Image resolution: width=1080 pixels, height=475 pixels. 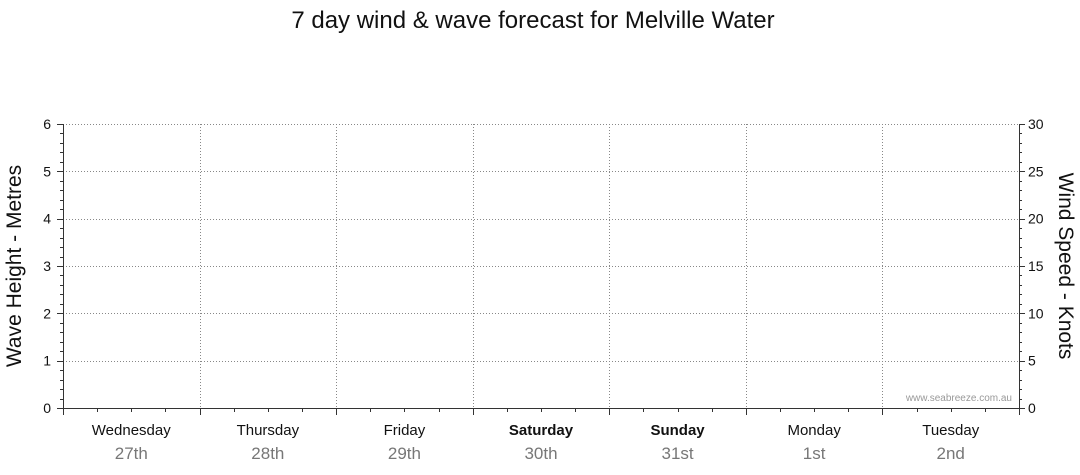 I want to click on day-date-label: 2nd, so click(x=951, y=453).